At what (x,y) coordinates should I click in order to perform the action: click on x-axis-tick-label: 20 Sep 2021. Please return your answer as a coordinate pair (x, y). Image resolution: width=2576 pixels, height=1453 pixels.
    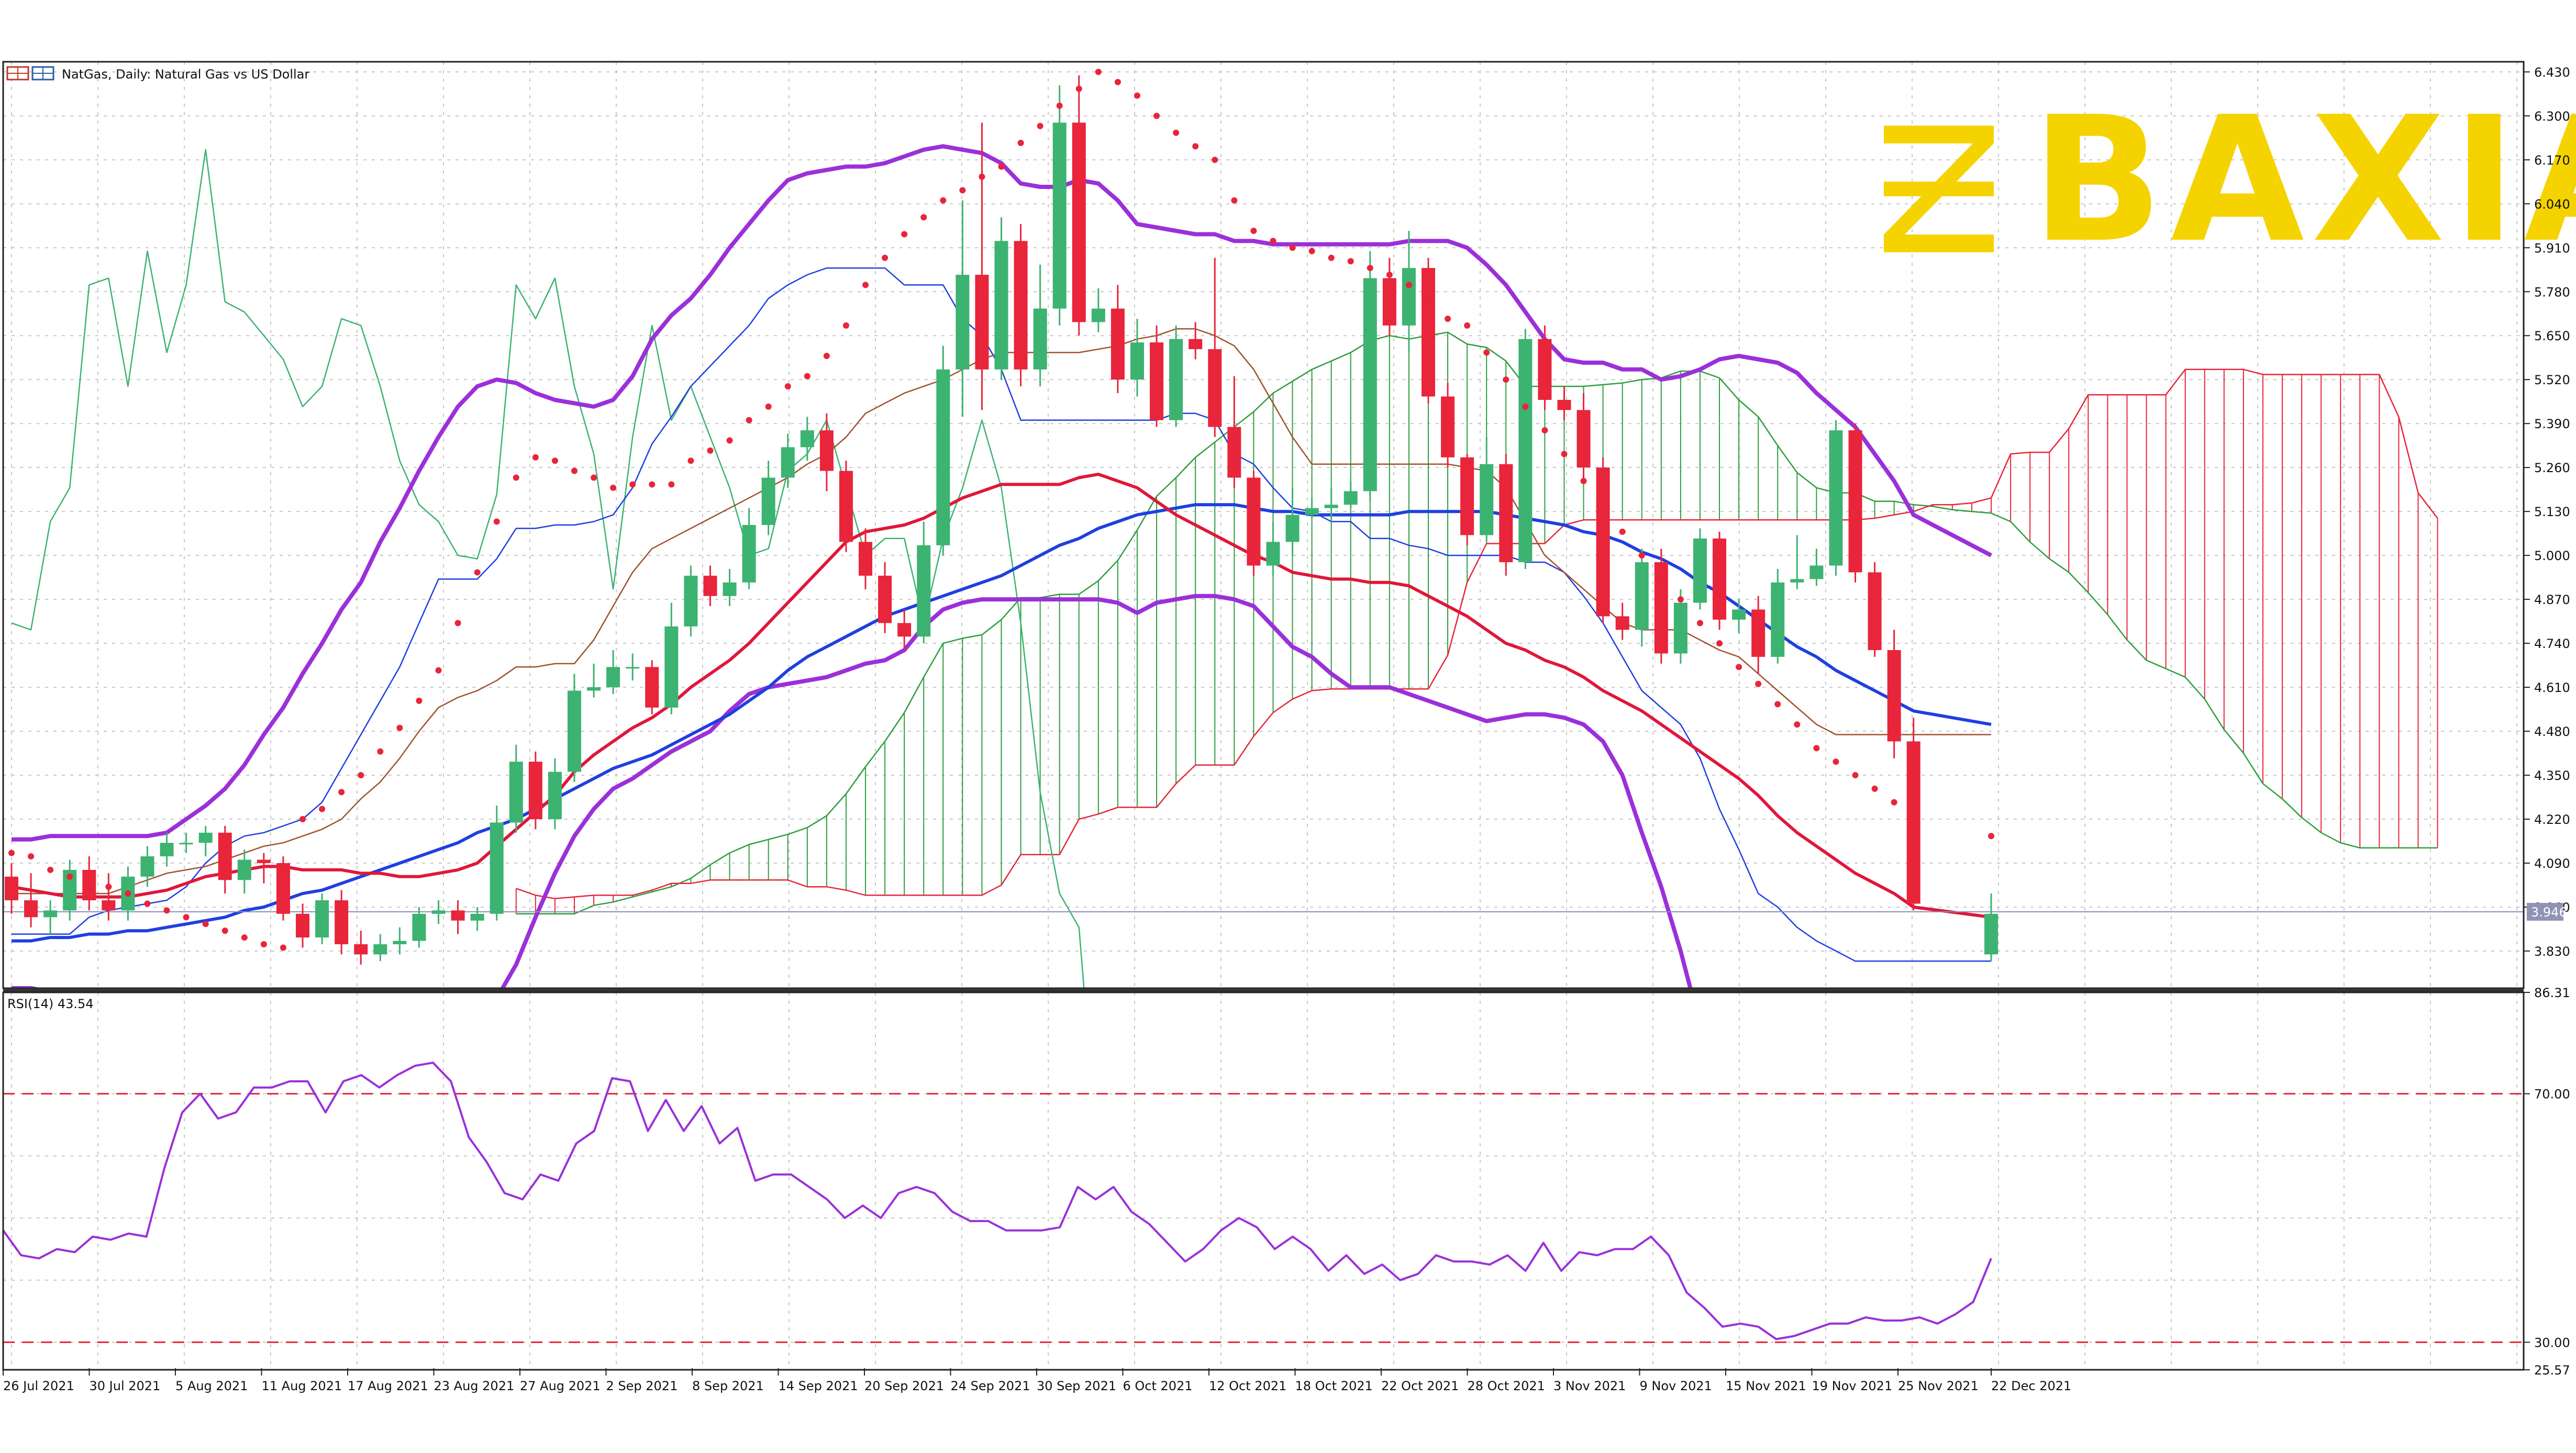
    Looking at the image, I should click on (904, 1386).